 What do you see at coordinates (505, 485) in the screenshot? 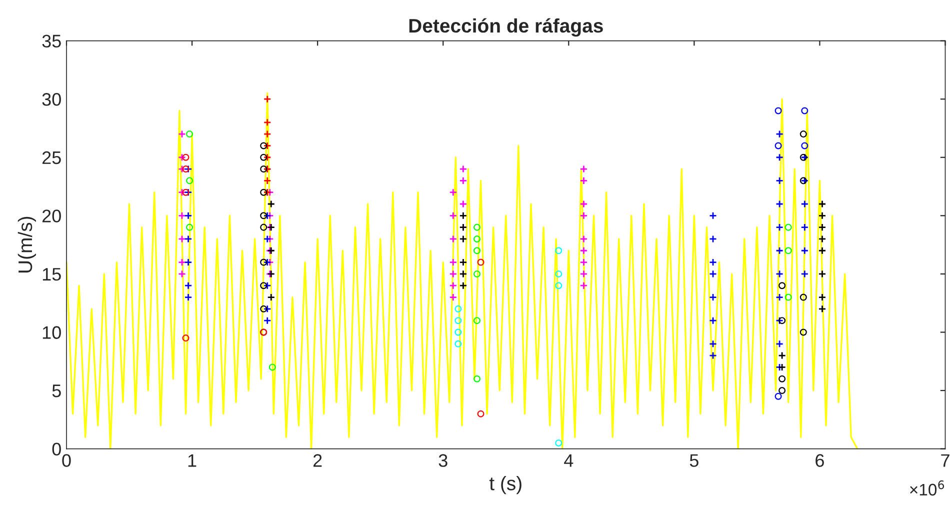
I see `x-axis-title: t (s)` at bounding box center [505, 485].